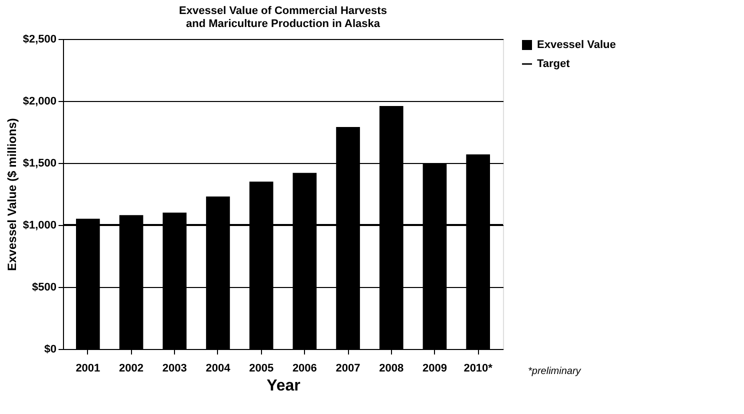 Image resolution: width=744 pixels, height=414 pixels. I want to click on x-tick-label: 2005, so click(261, 368).